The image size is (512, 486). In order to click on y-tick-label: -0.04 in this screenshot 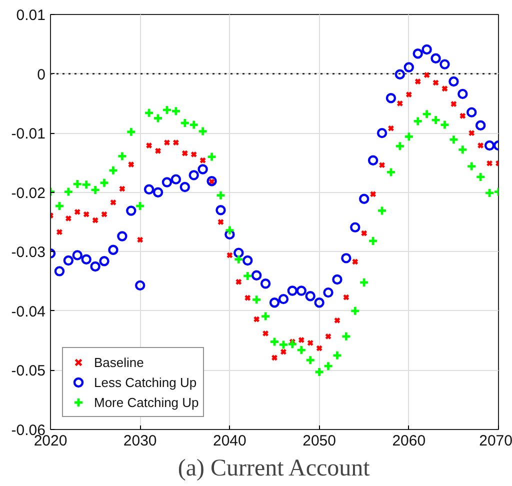, I will do `click(28, 311)`.